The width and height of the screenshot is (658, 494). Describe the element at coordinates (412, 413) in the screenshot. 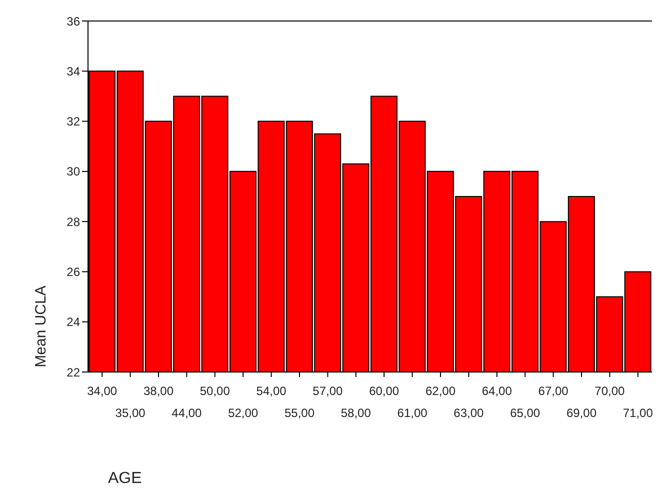

I see `x-tick-label: 61,00` at that location.